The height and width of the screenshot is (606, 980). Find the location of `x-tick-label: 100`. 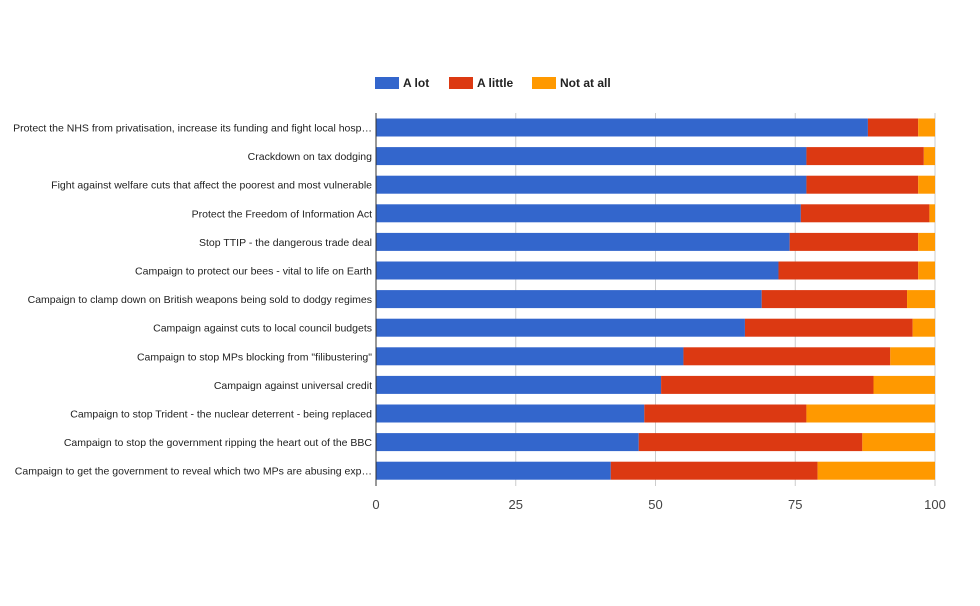

x-tick-label: 100 is located at coordinates (935, 504).